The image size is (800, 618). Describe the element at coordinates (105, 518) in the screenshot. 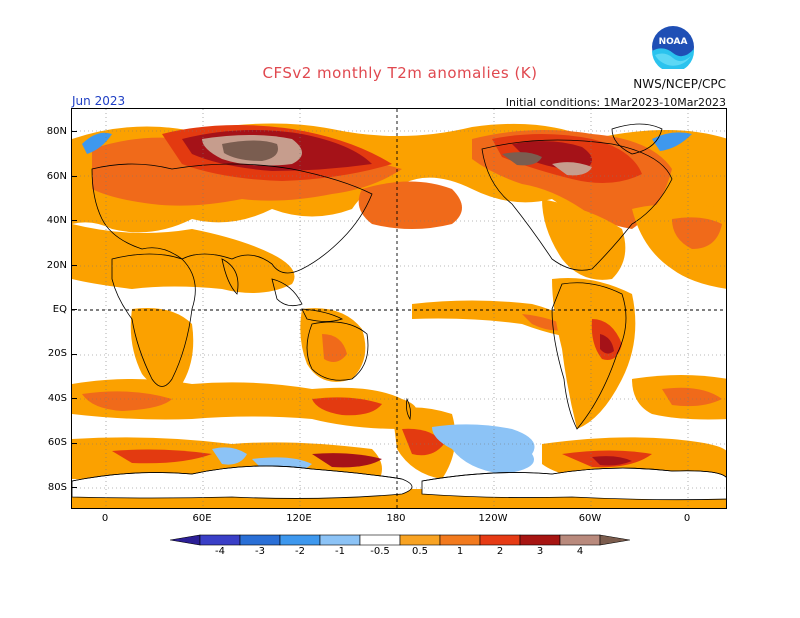

I see `lon-label-0-west: 0` at that location.